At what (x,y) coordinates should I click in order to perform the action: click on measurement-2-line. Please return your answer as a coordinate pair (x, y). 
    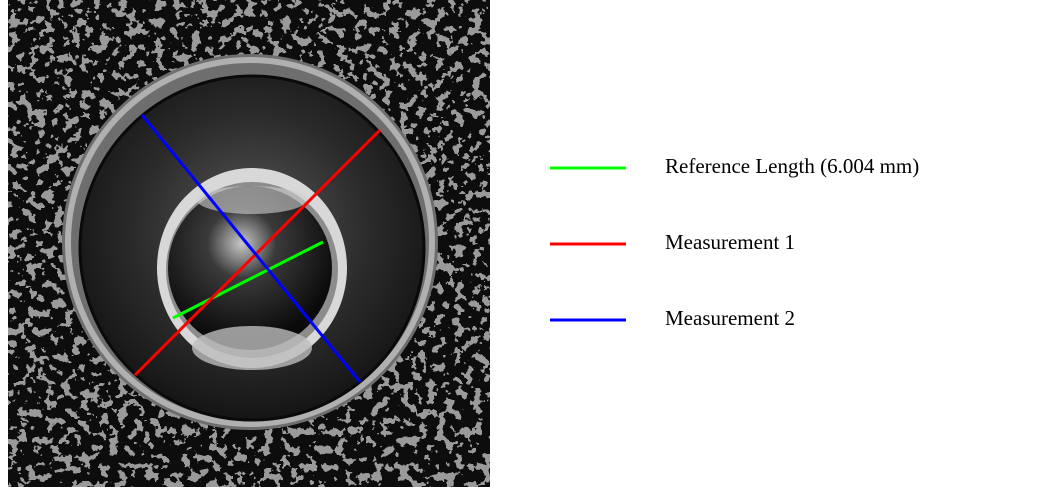
    Looking at the image, I should click on (251, 248).